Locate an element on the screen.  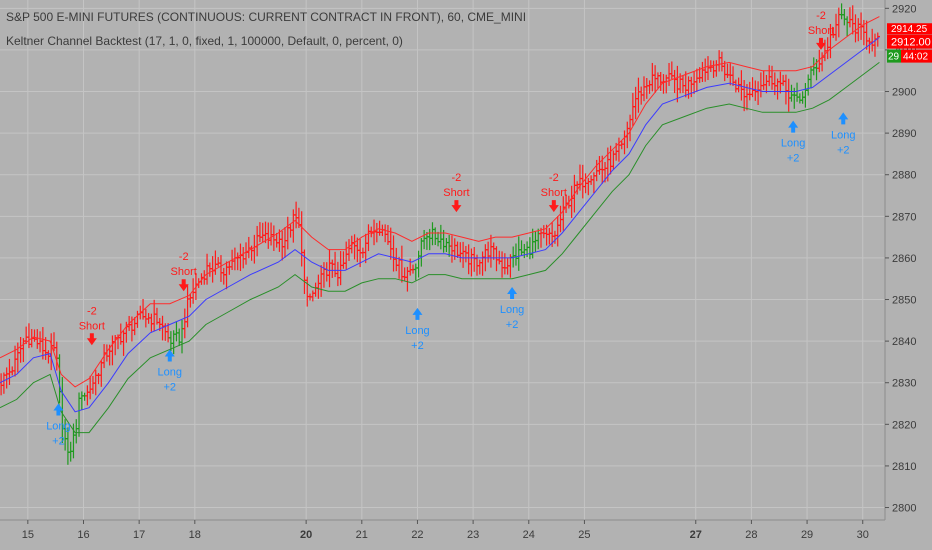
green-price-badge is located at coordinates (894, 56).